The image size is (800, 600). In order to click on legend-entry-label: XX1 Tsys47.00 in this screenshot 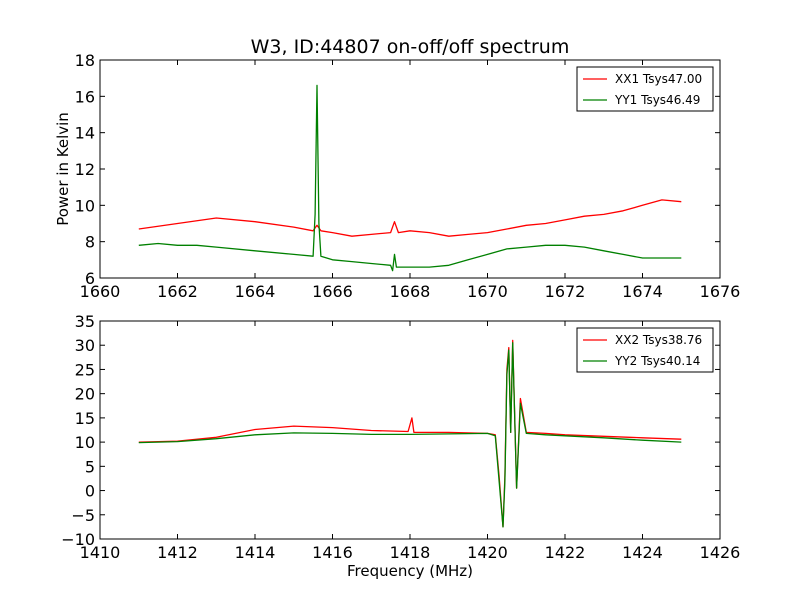, I will do `click(658, 79)`.